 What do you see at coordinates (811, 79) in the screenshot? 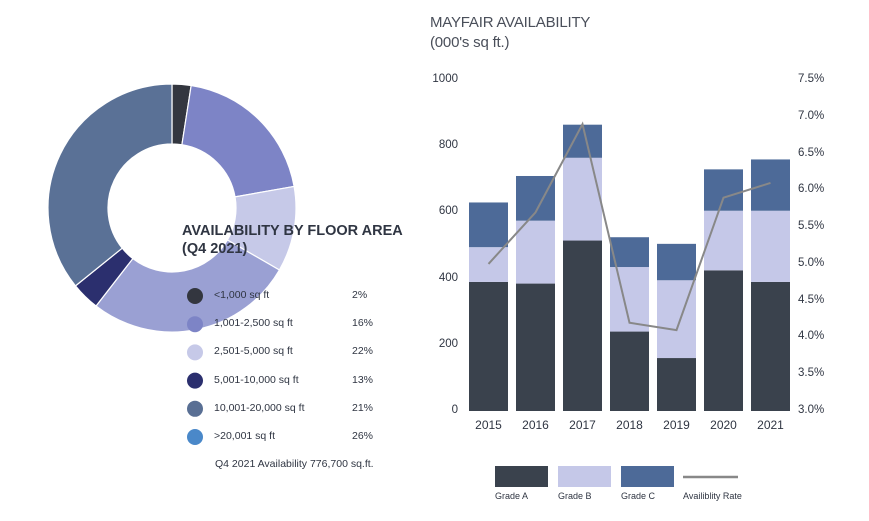
I see `y2-tick-label: 7.5%` at bounding box center [811, 79].